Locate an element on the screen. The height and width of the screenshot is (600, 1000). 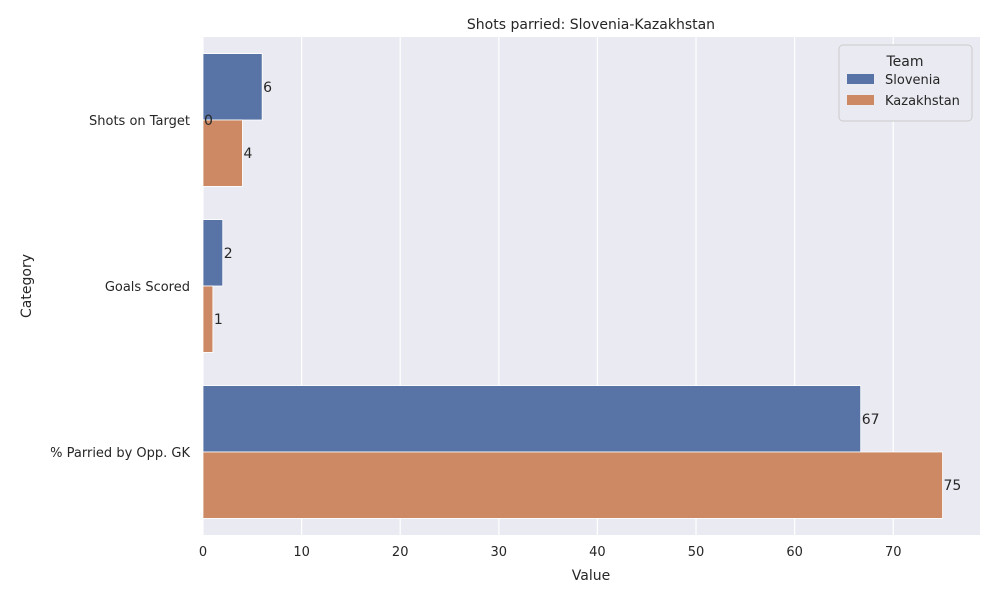
legend-title: Team is located at coordinates (904, 62).